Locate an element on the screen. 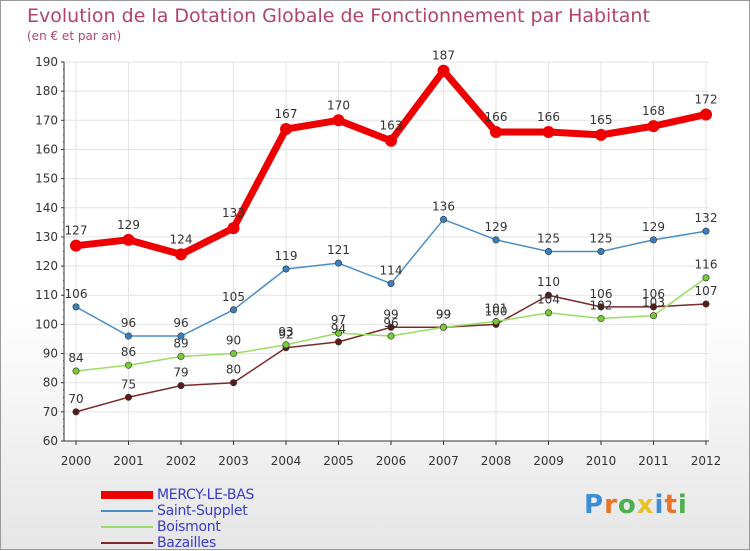 Image resolution: width=750 pixels, height=551 pixels. data-label: 165 is located at coordinates (601, 120).